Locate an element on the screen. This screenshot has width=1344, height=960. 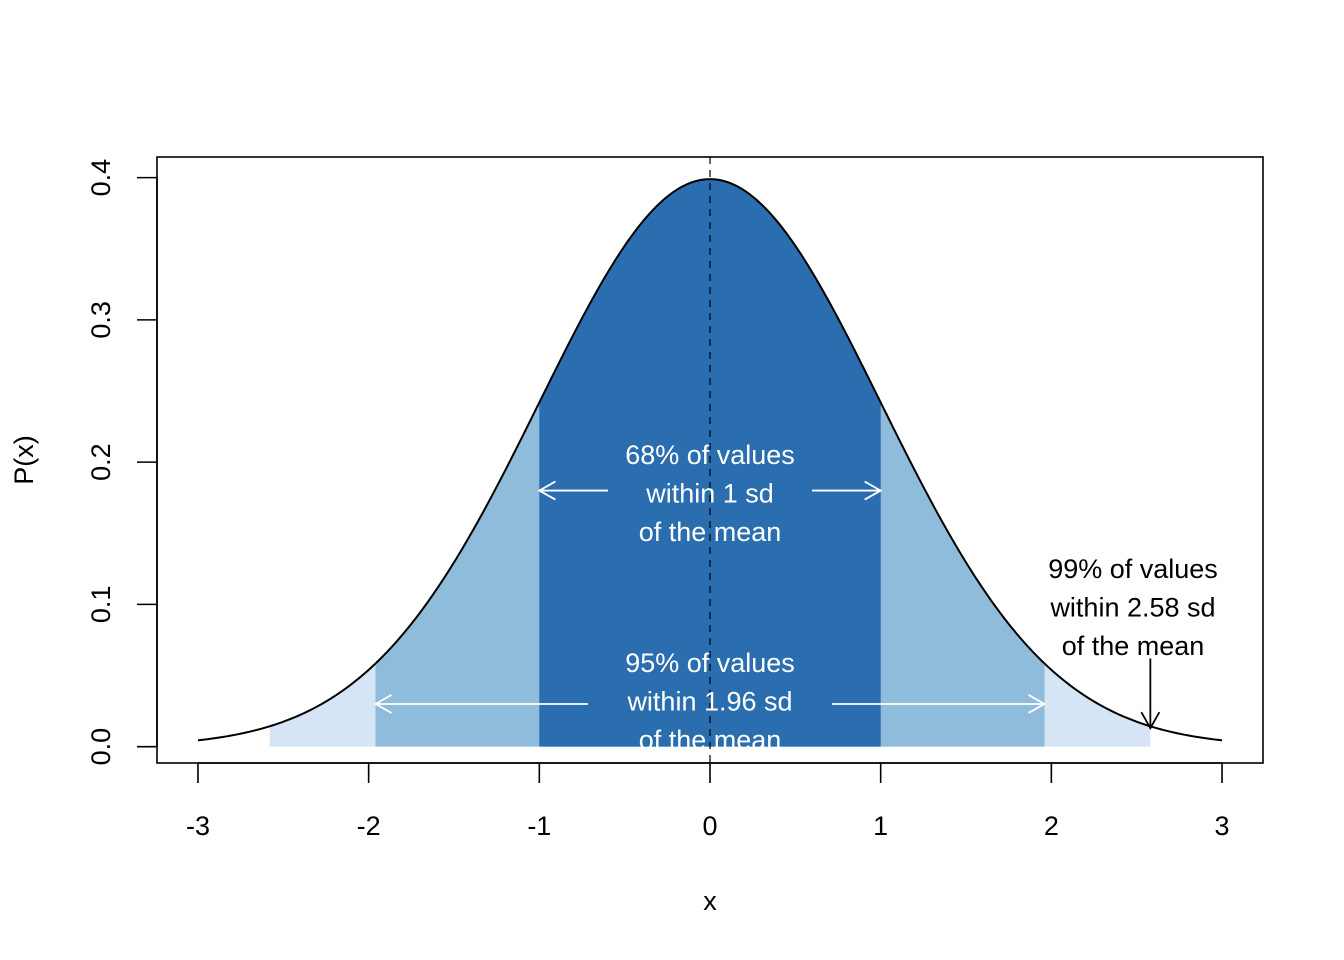
x-axis-label: x is located at coordinates (710, 901).